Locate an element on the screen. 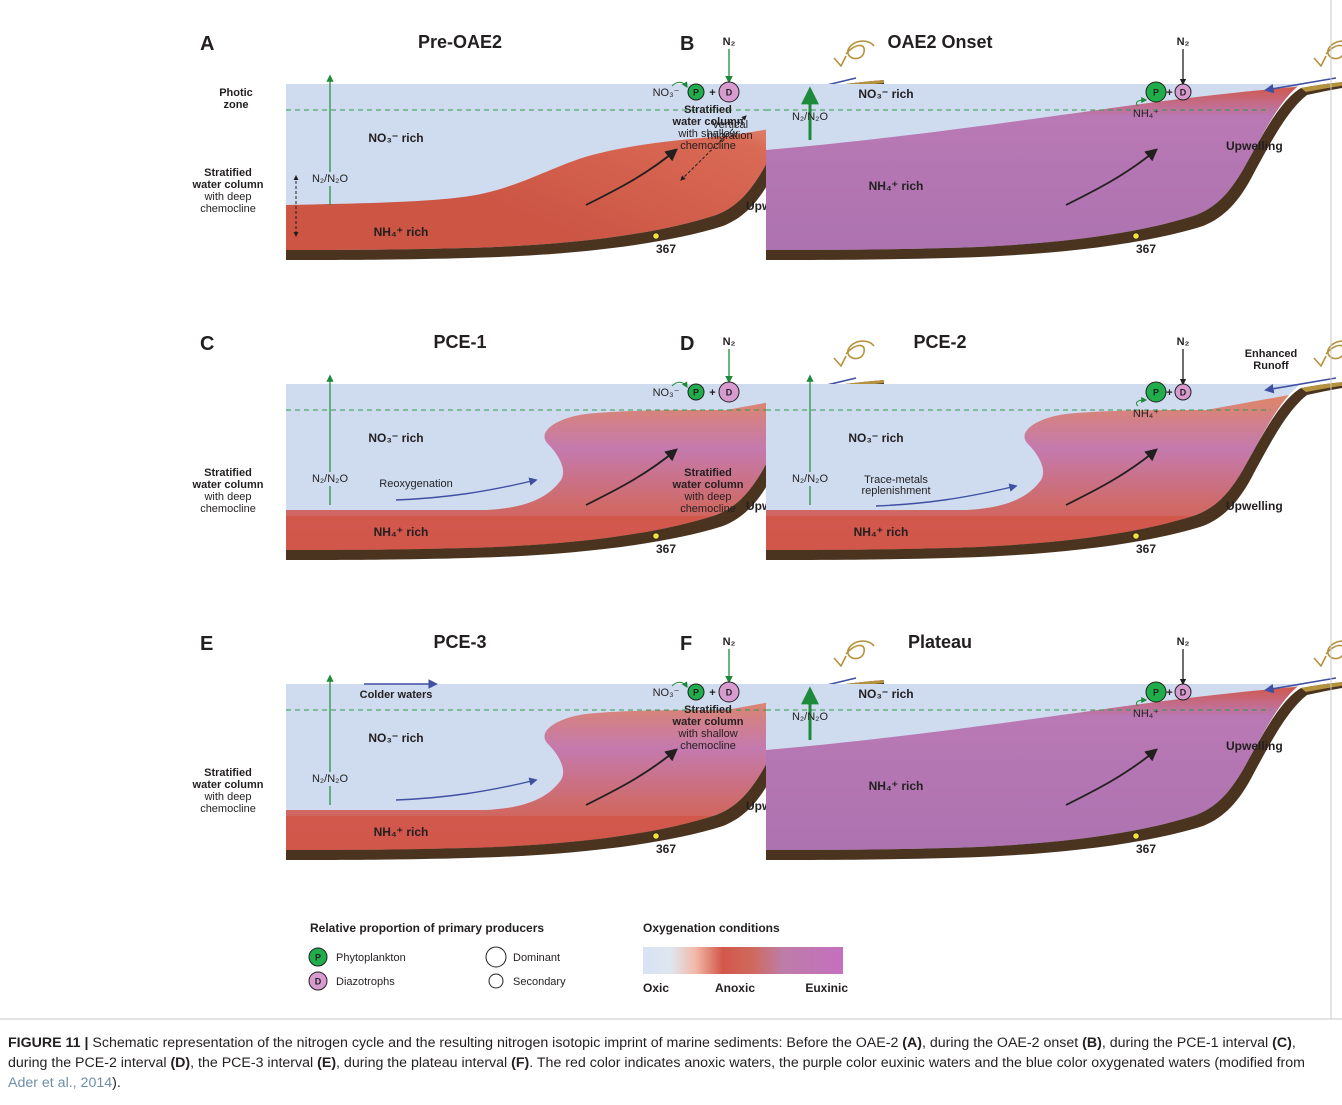  n2-n2o-label: N₂/N₂O is located at coordinates (330, 179).